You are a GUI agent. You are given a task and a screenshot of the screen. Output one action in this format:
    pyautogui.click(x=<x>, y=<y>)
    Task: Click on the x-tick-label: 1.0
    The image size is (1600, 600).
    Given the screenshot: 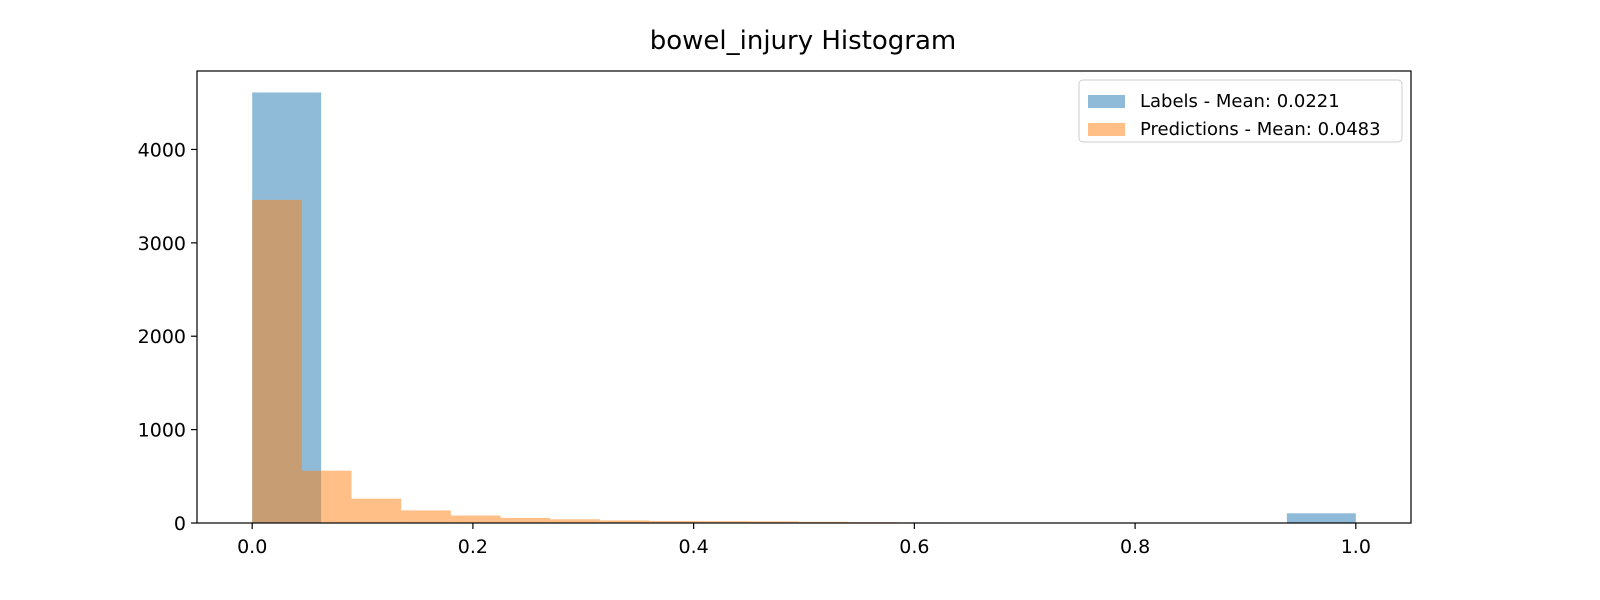 What is the action you would take?
    pyautogui.click(x=1356, y=547)
    